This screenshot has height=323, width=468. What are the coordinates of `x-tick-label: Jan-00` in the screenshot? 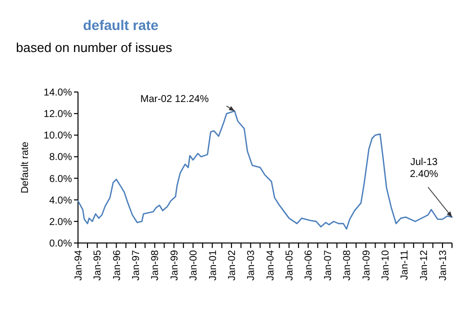 It's located at (194, 265).